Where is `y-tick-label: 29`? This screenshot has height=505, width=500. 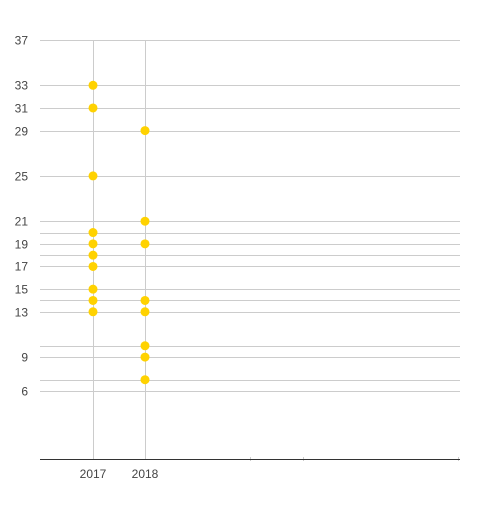 y-tick-label: 29 is located at coordinates (22, 132).